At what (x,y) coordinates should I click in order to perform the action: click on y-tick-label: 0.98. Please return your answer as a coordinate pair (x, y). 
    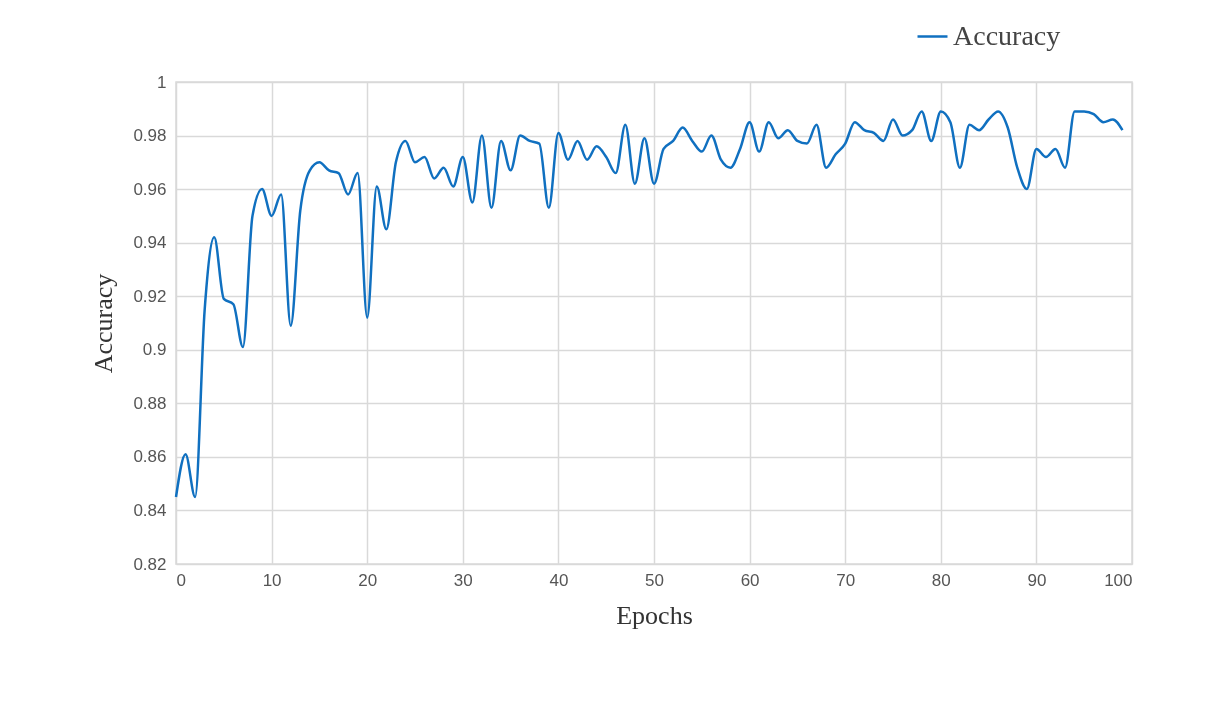
    Looking at the image, I should click on (150, 136).